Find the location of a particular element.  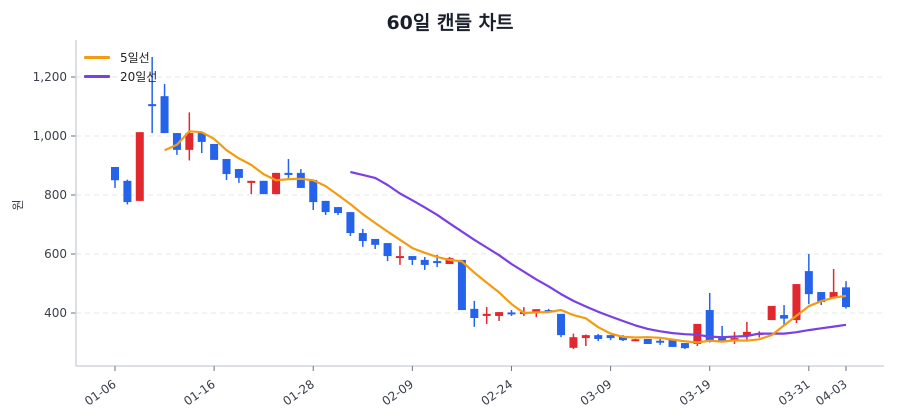

y-tick-label: 1,000 is located at coordinates (50, 136).